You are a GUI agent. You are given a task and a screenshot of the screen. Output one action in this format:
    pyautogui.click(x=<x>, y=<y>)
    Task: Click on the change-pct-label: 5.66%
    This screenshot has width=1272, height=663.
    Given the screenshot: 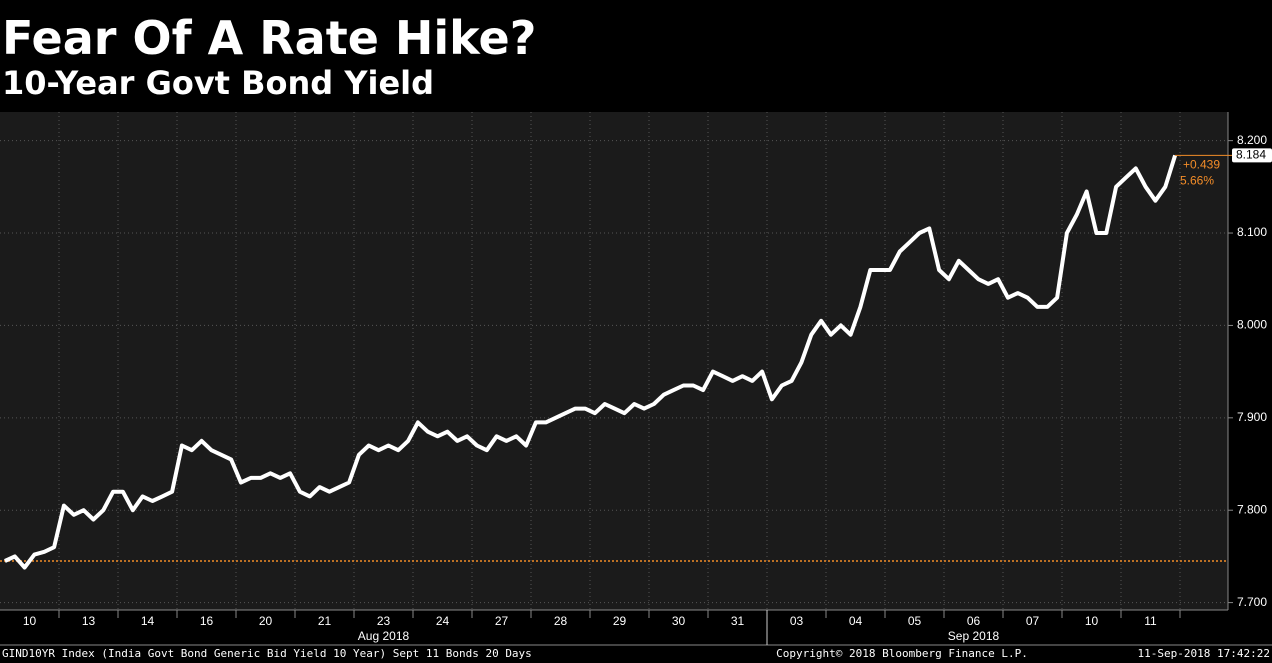 What is the action you would take?
    pyautogui.click(x=1197, y=181)
    